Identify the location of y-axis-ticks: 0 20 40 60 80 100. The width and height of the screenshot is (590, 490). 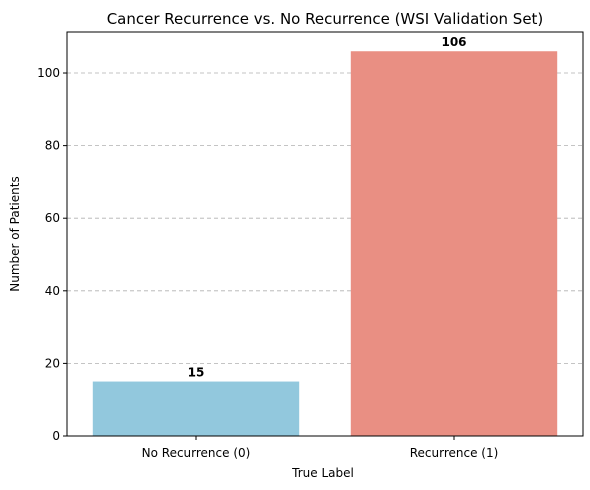
(52, 254).